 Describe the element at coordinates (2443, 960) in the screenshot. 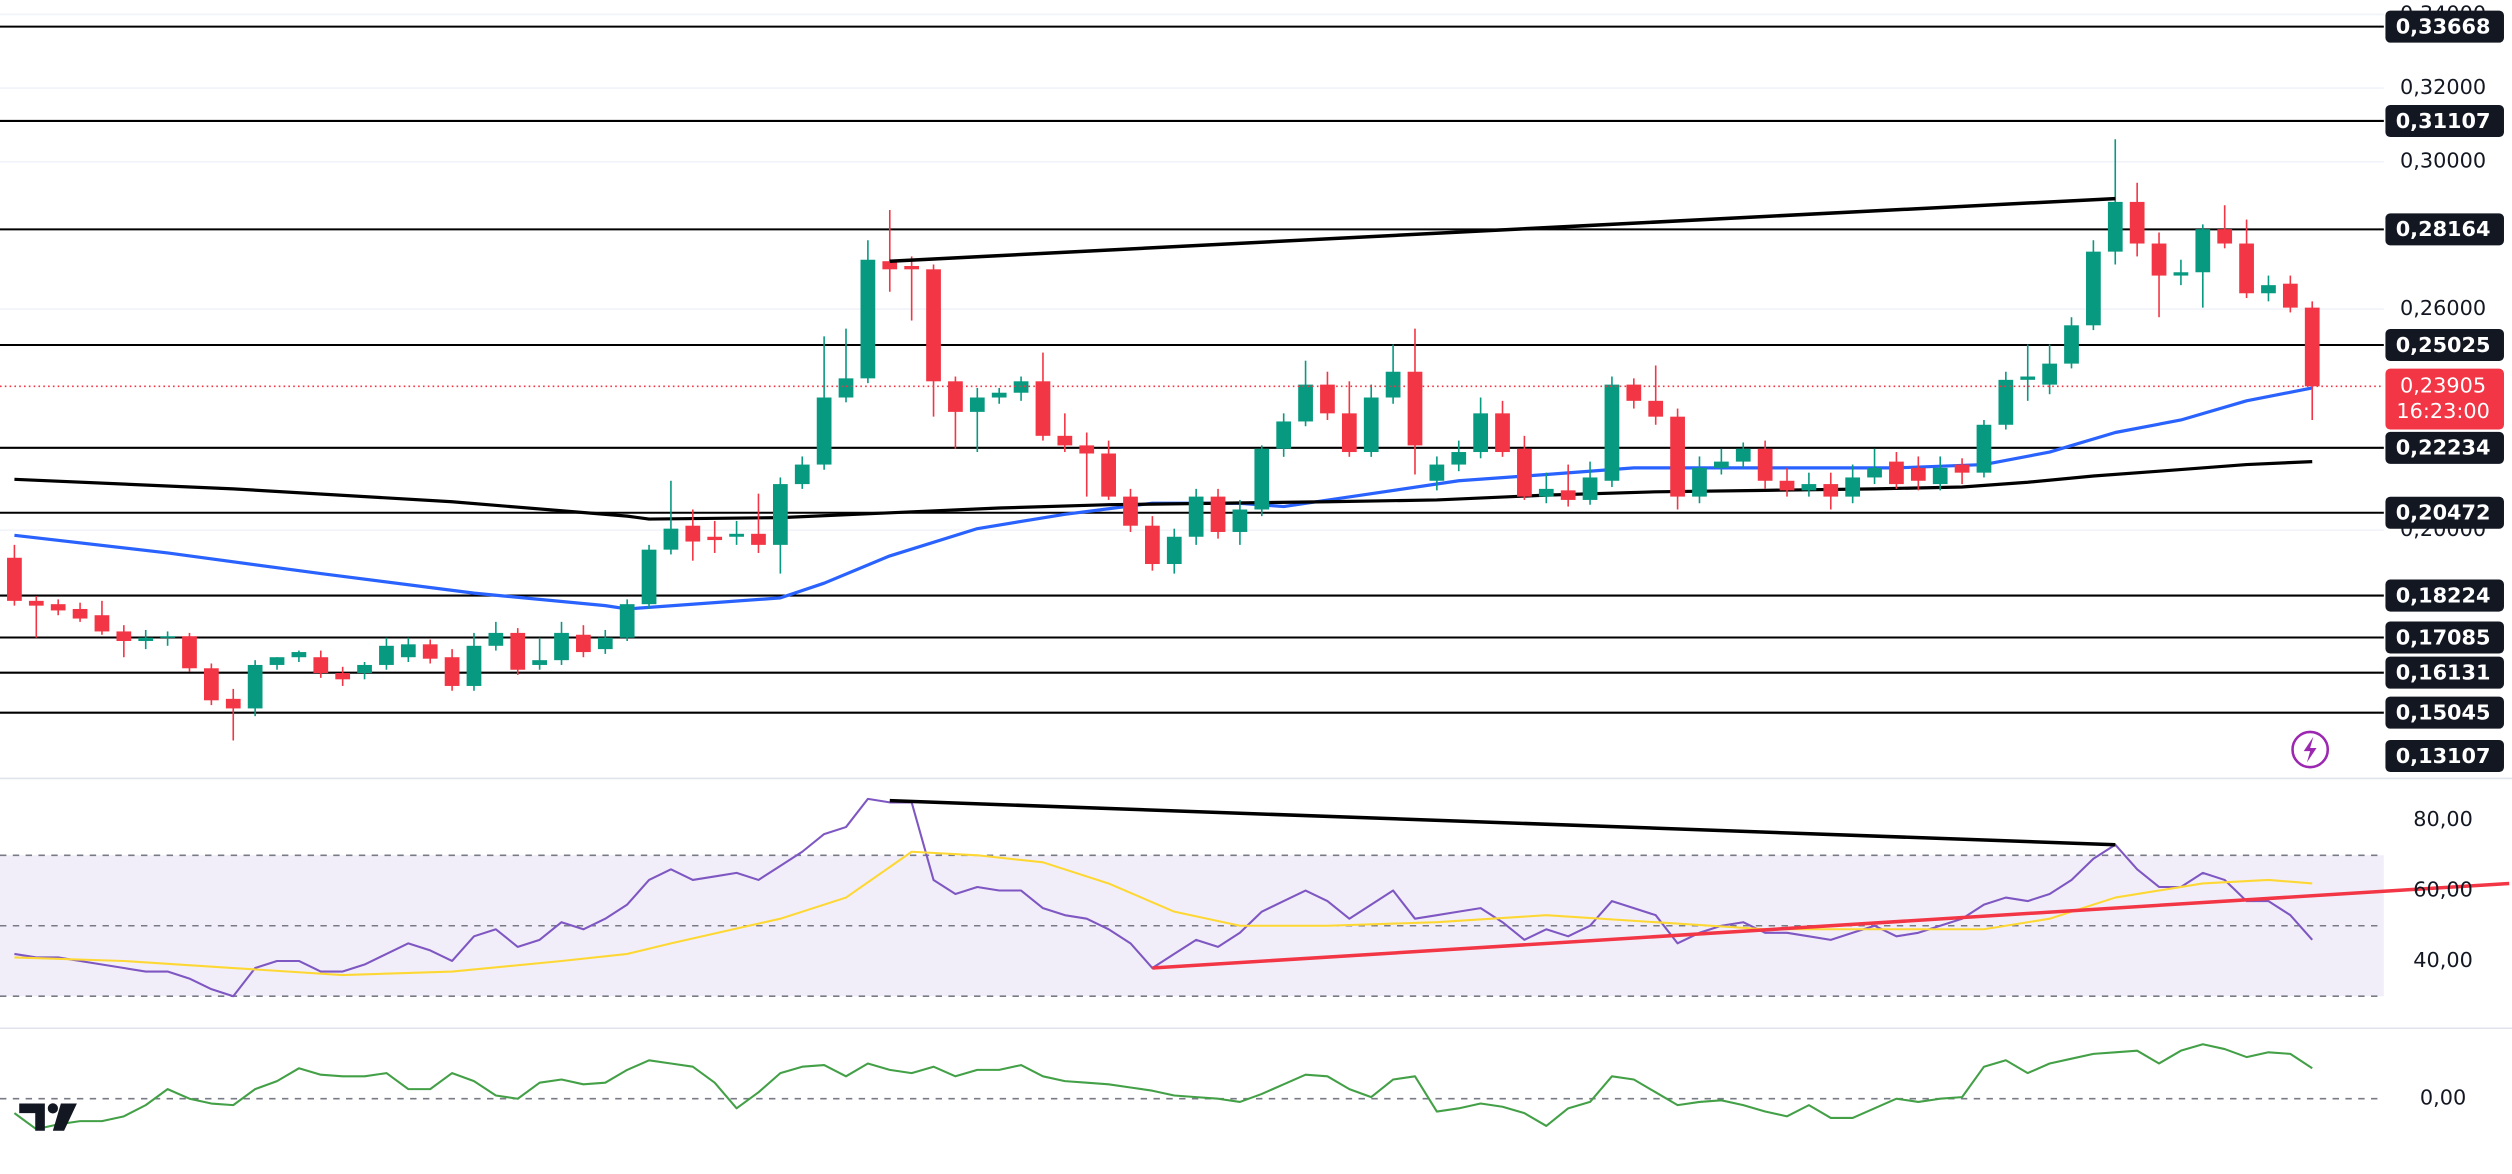

I see `y-tick-label: 40,00` at that location.